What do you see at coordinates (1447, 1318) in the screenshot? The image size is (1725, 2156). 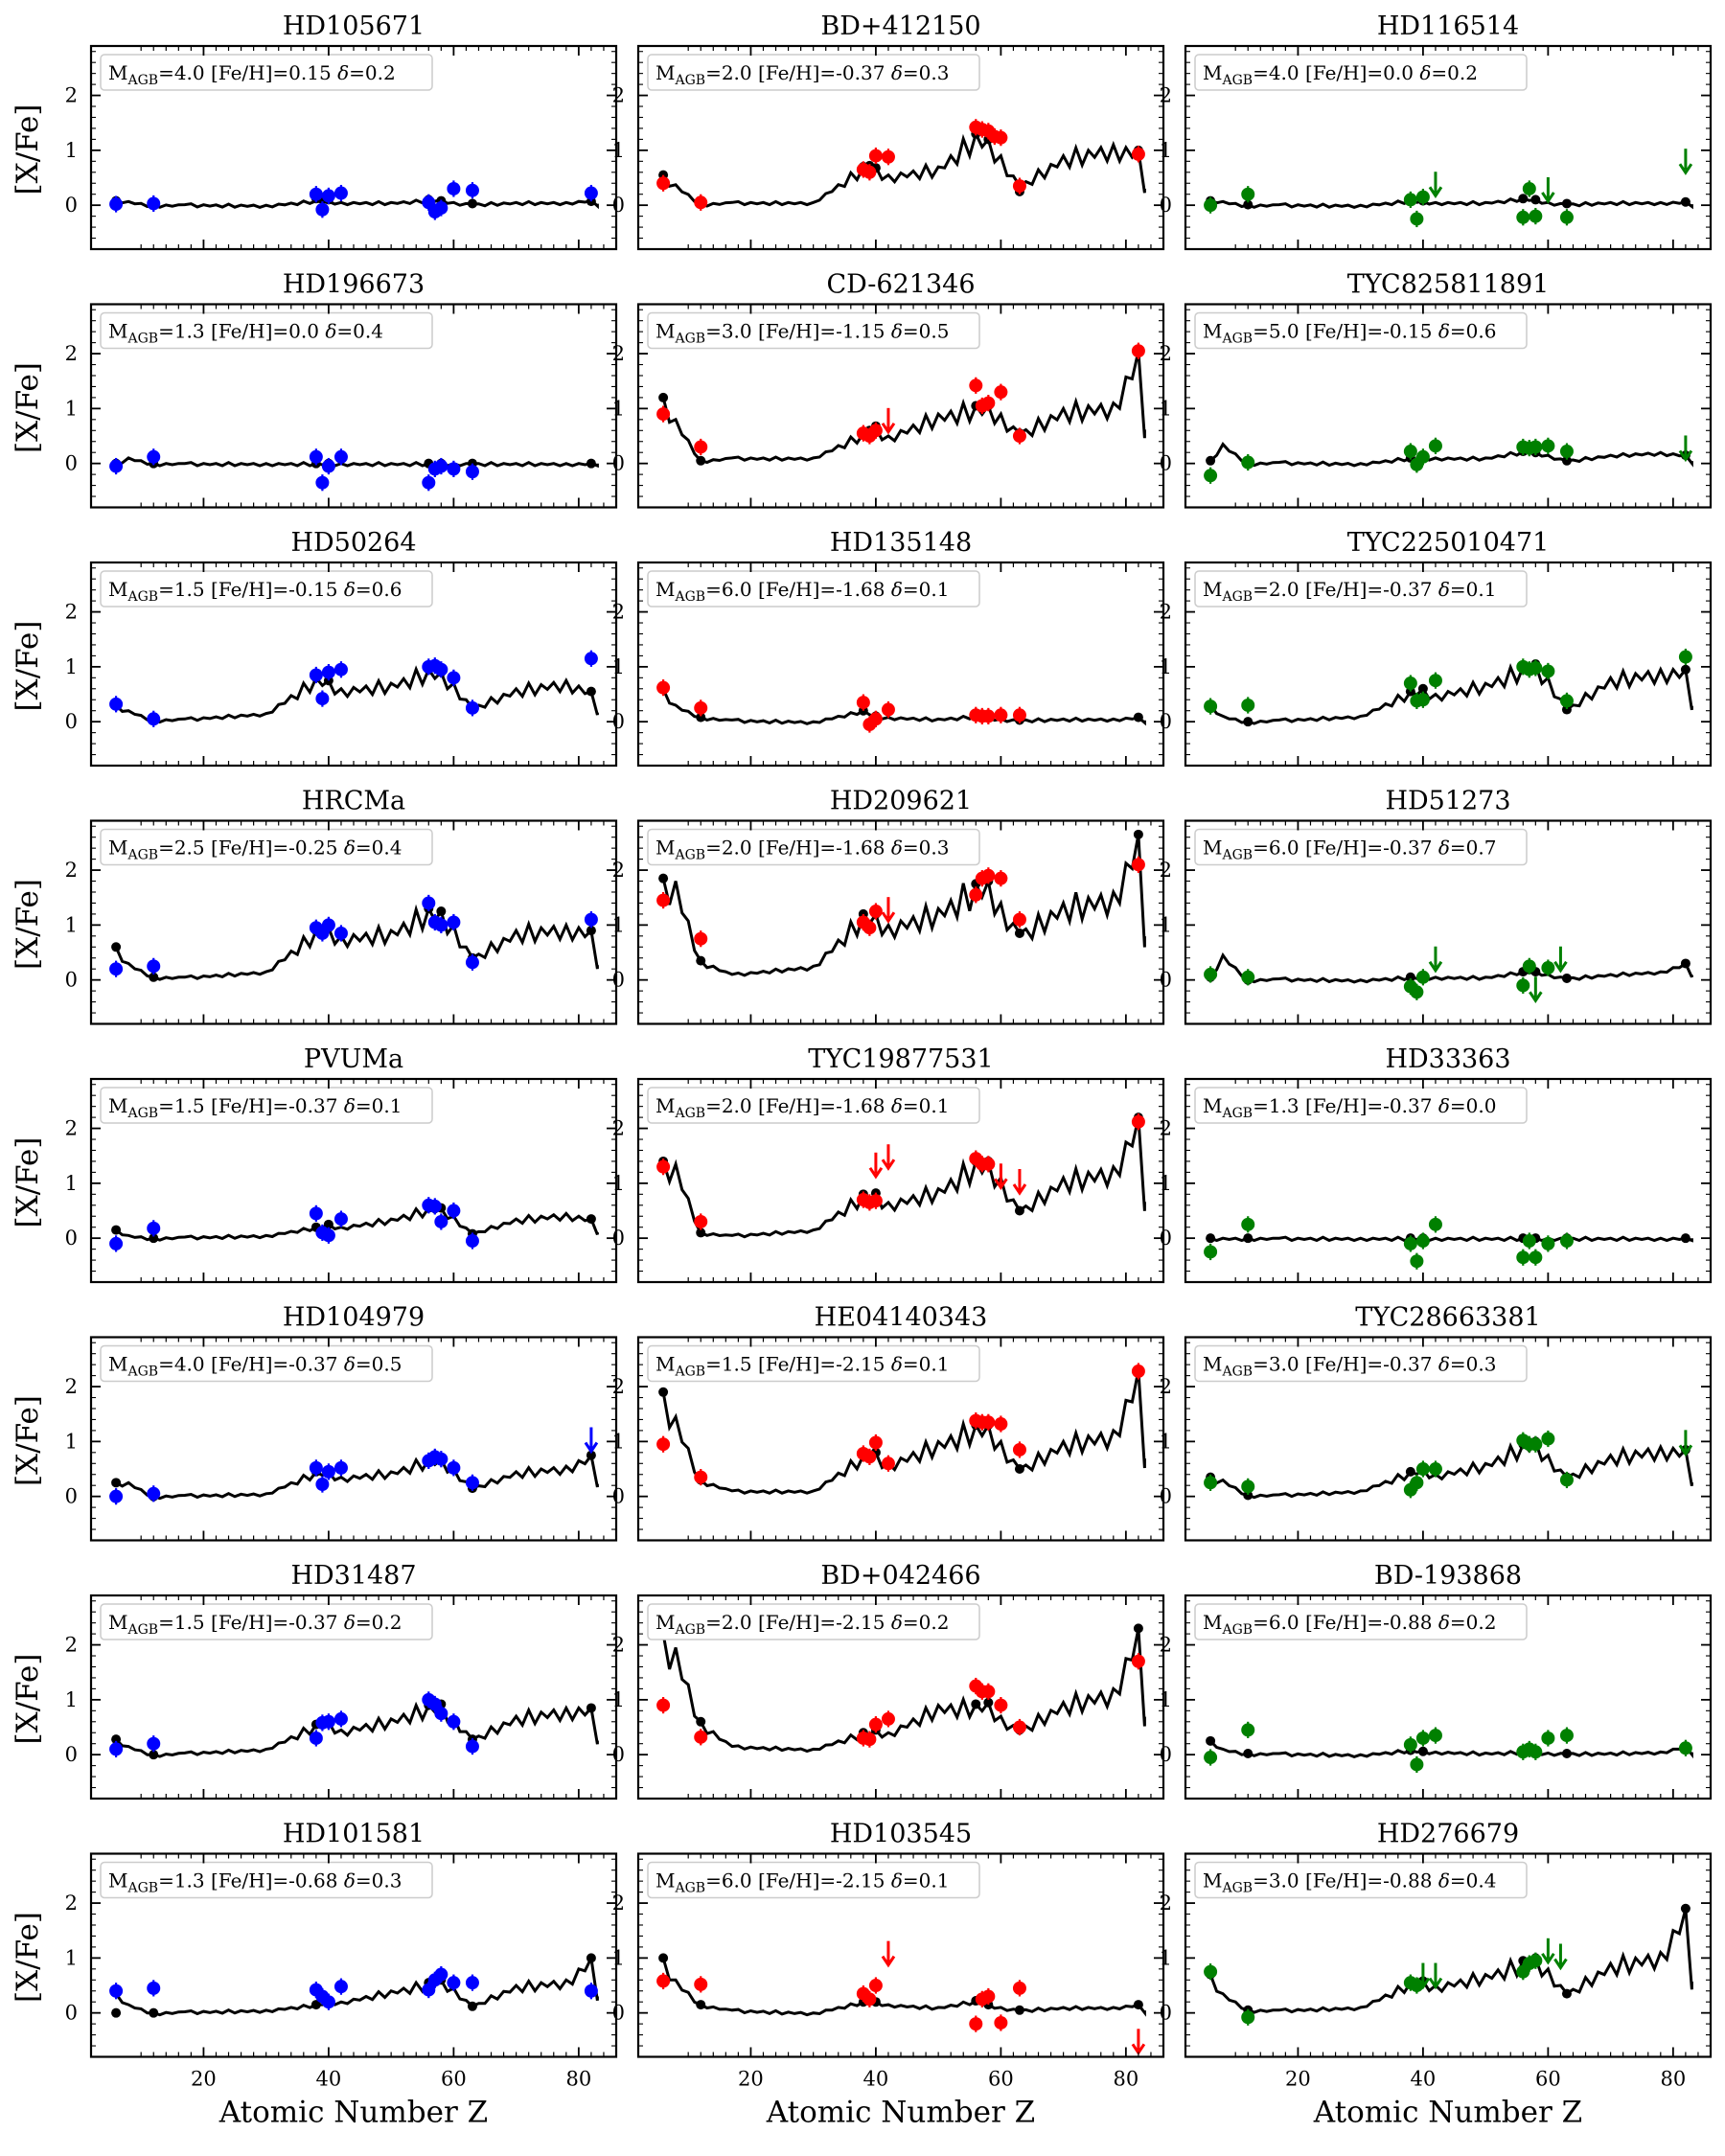 I see `panel-title: TYC28663381` at bounding box center [1447, 1318].